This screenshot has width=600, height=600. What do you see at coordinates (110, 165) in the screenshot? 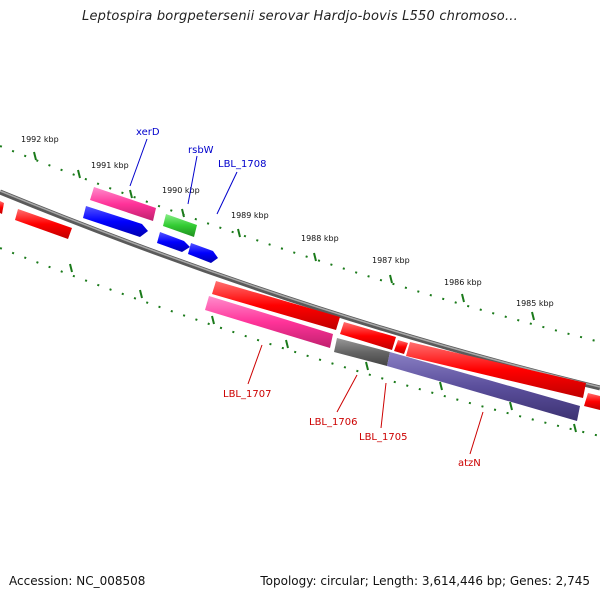
I see `kbp-label: 1991 kbp` at bounding box center [110, 165].